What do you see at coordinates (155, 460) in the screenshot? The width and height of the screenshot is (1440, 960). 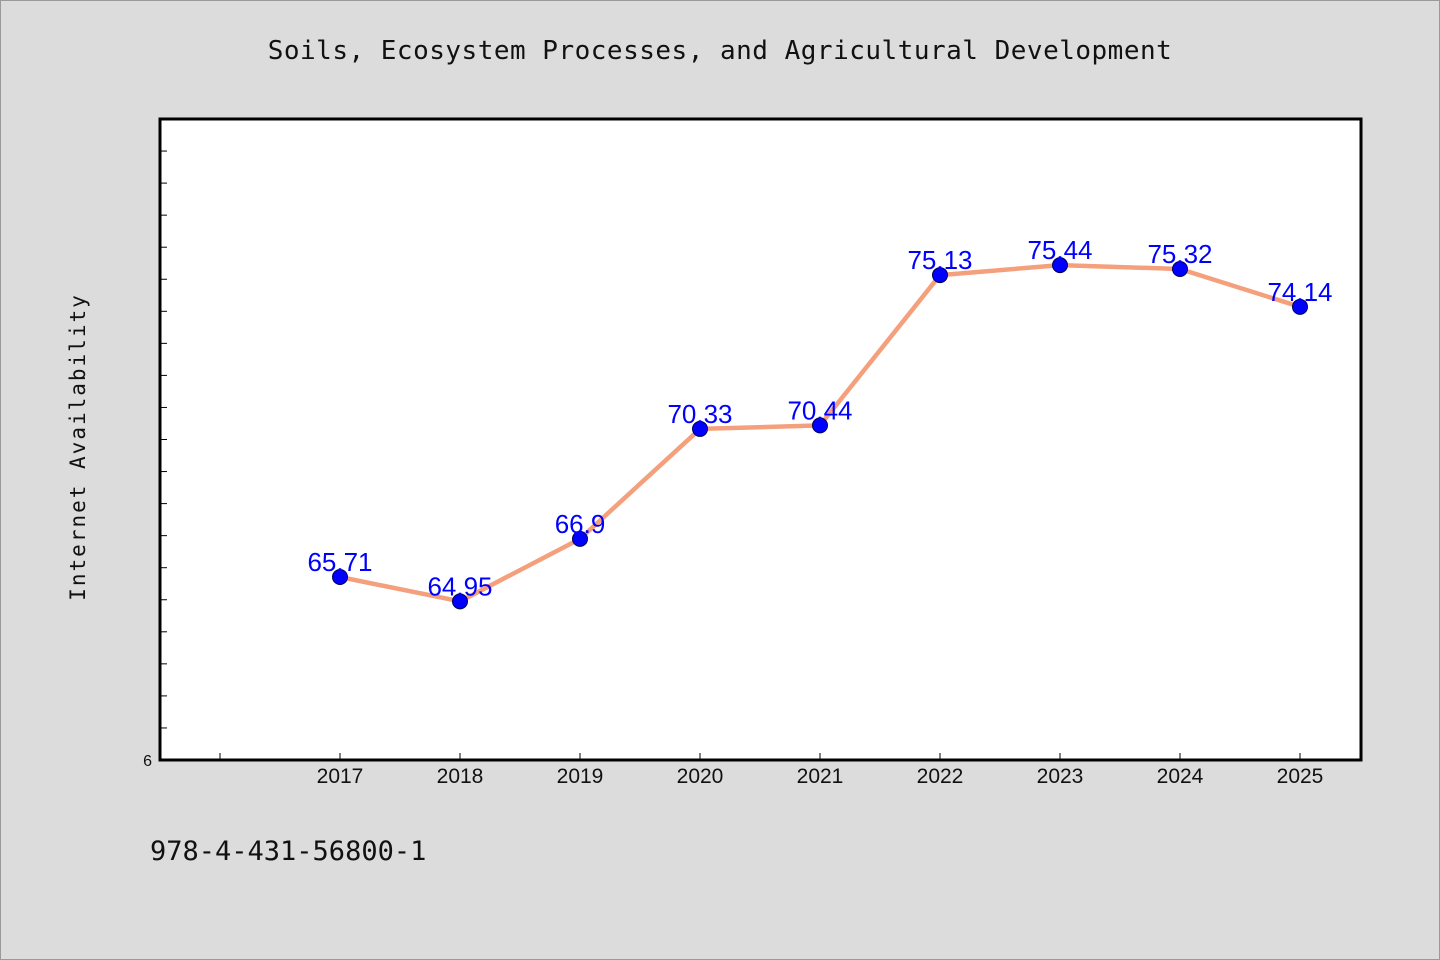 I see `y-axis-ticks: 6` at bounding box center [155, 460].